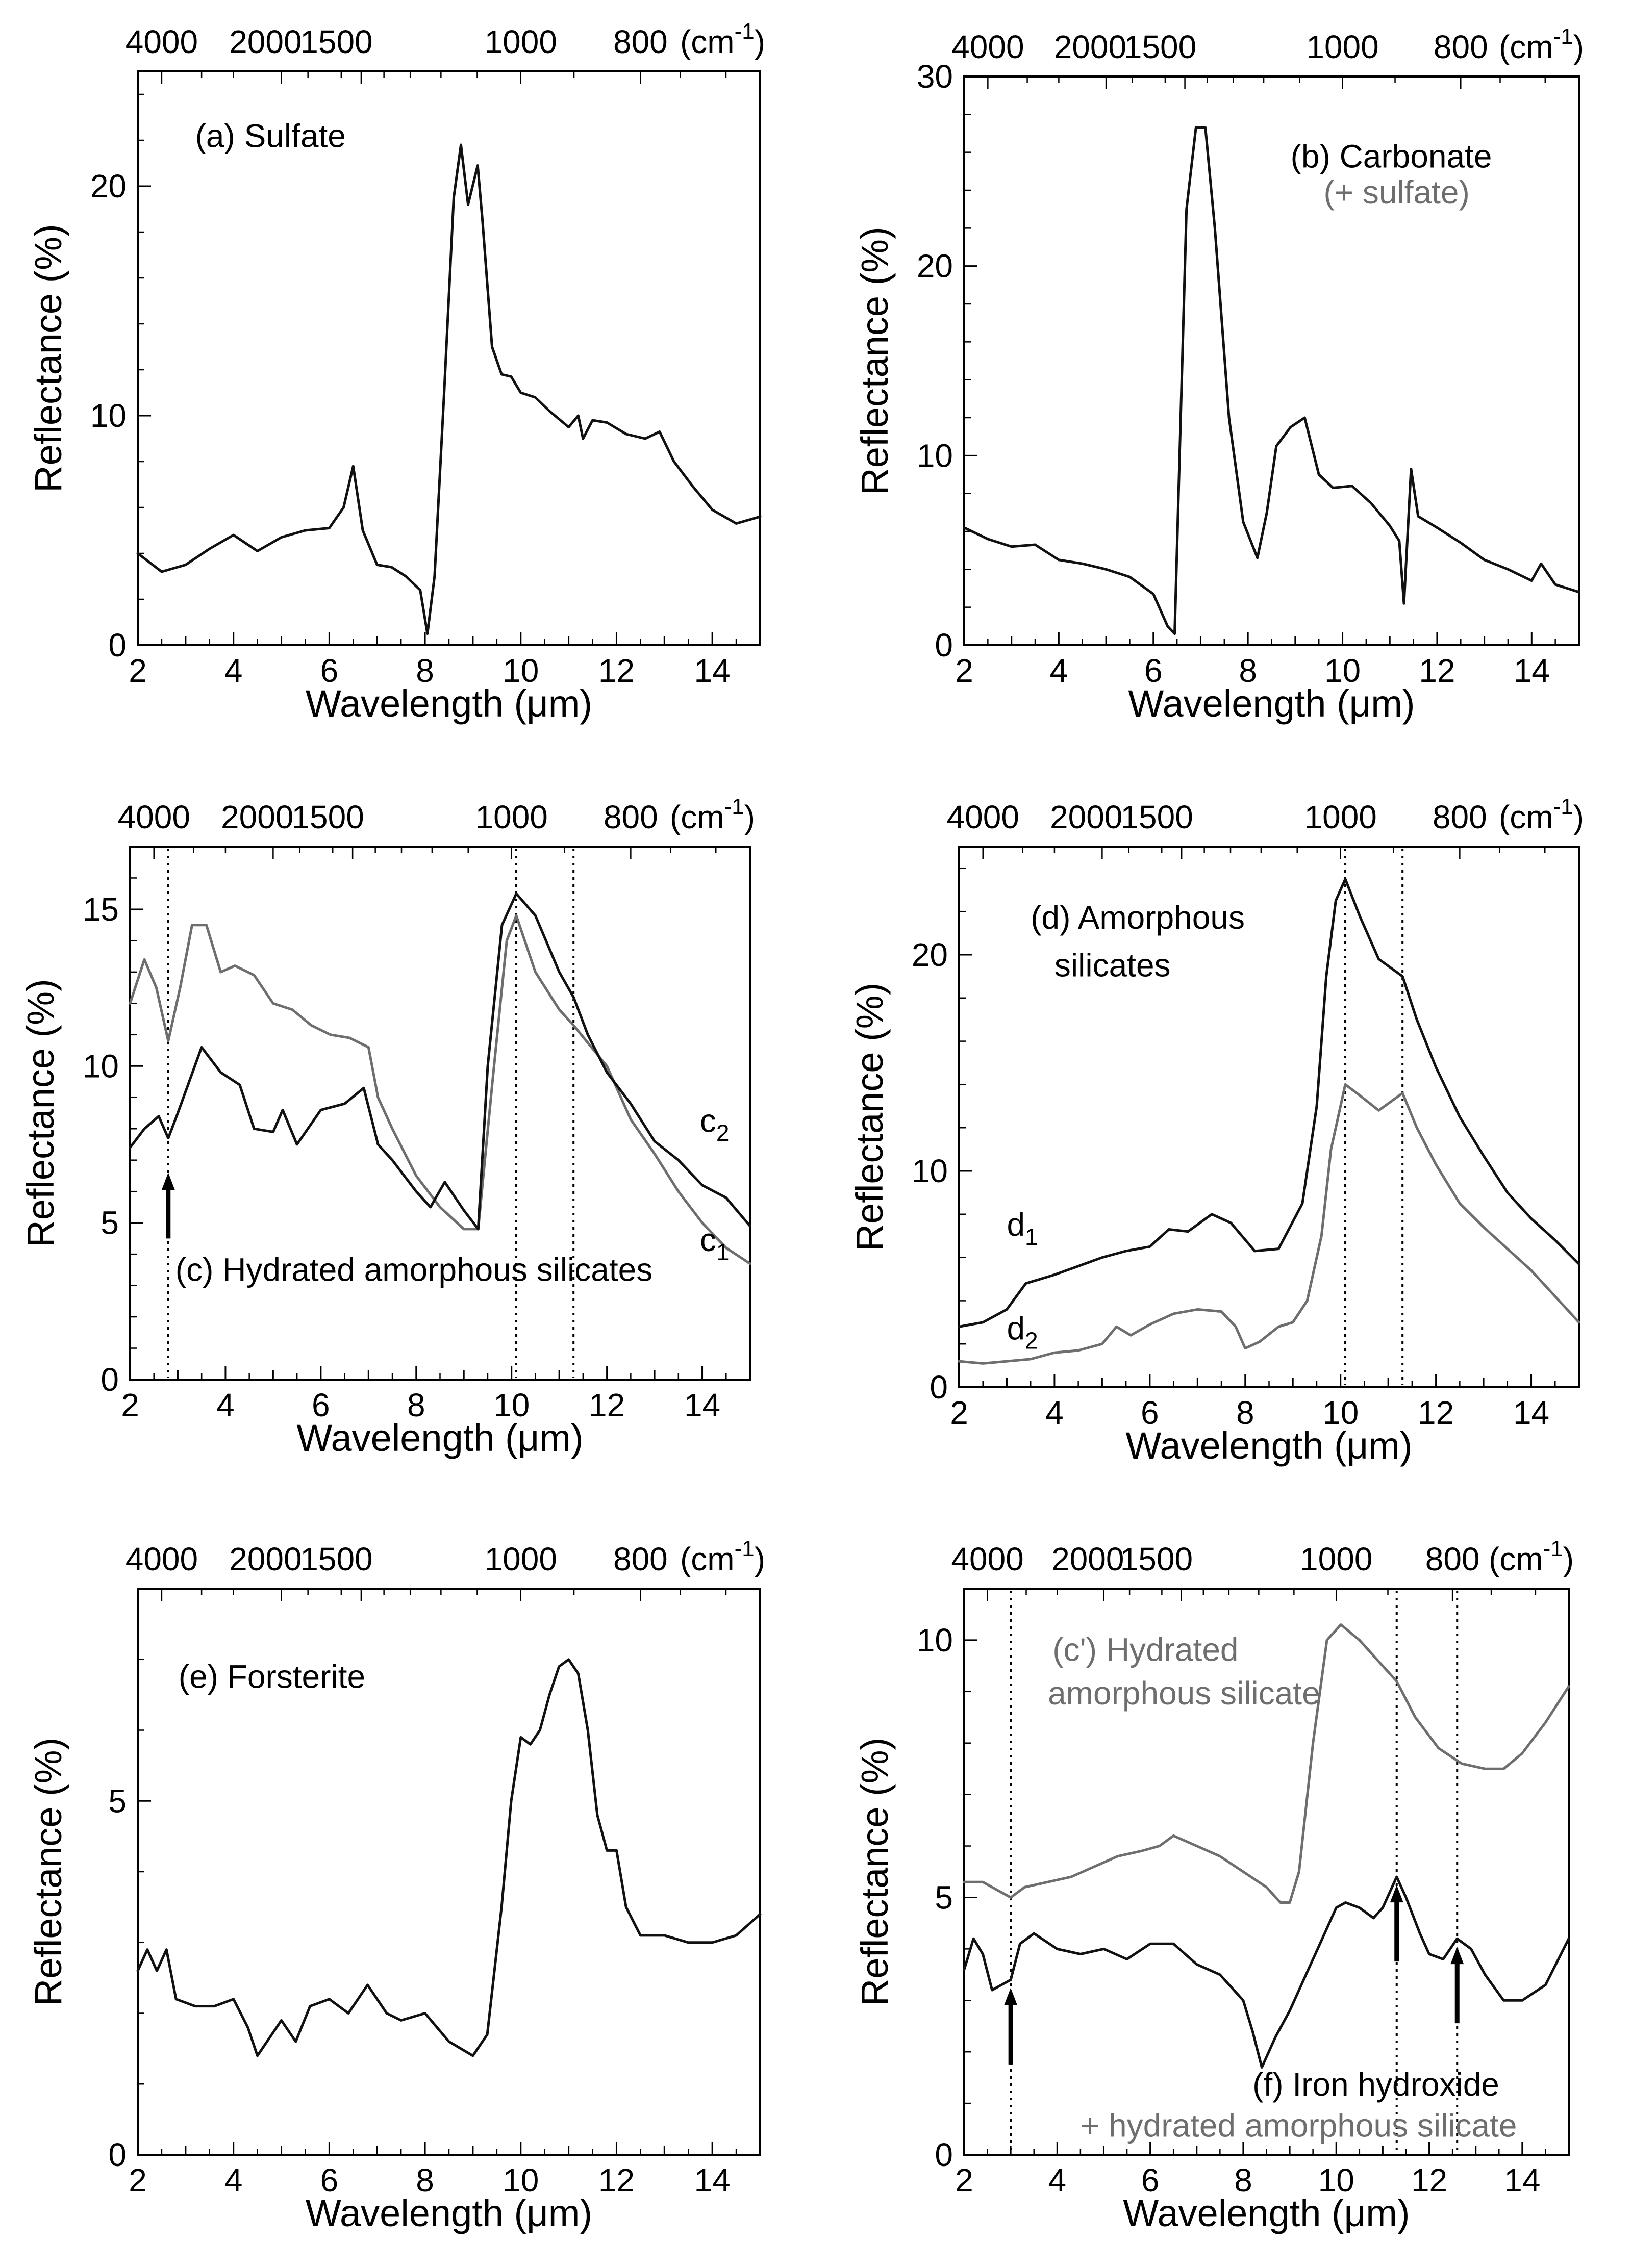 Image resolution: width=1632 pixels, height=2268 pixels. I want to click on panel-title: (c) Hydrated amorphous silicates, so click(413, 1269).